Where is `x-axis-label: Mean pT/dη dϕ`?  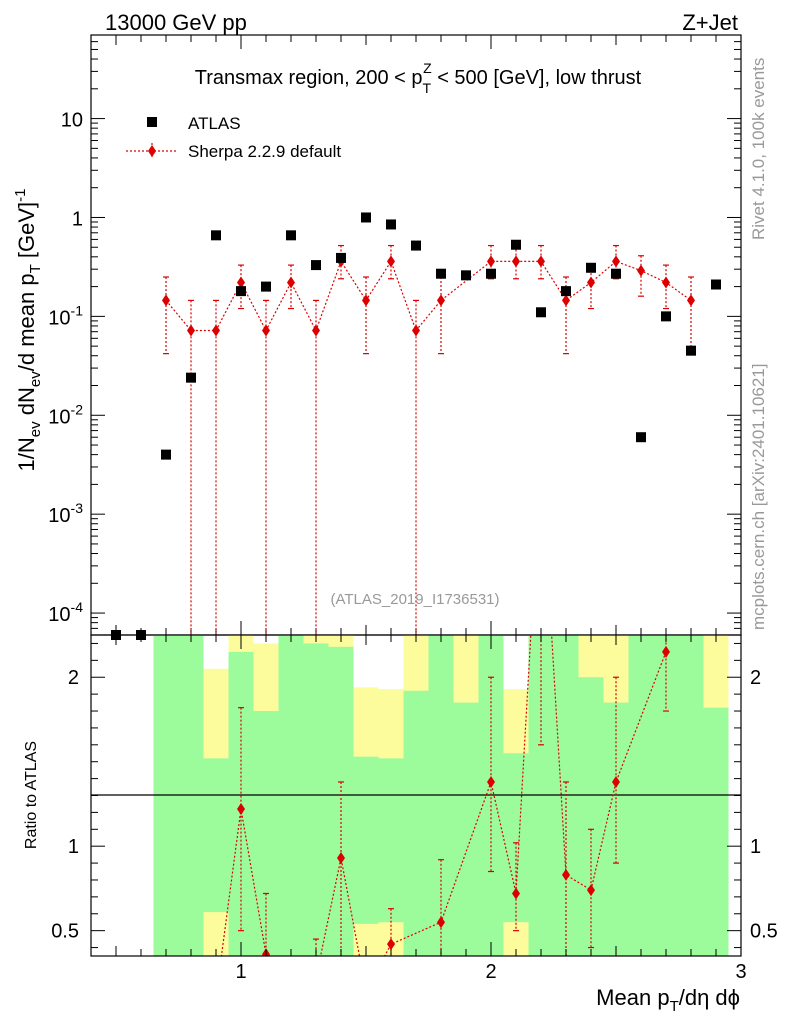
x-axis-label: Mean pT/dη dϕ is located at coordinates (668, 1000).